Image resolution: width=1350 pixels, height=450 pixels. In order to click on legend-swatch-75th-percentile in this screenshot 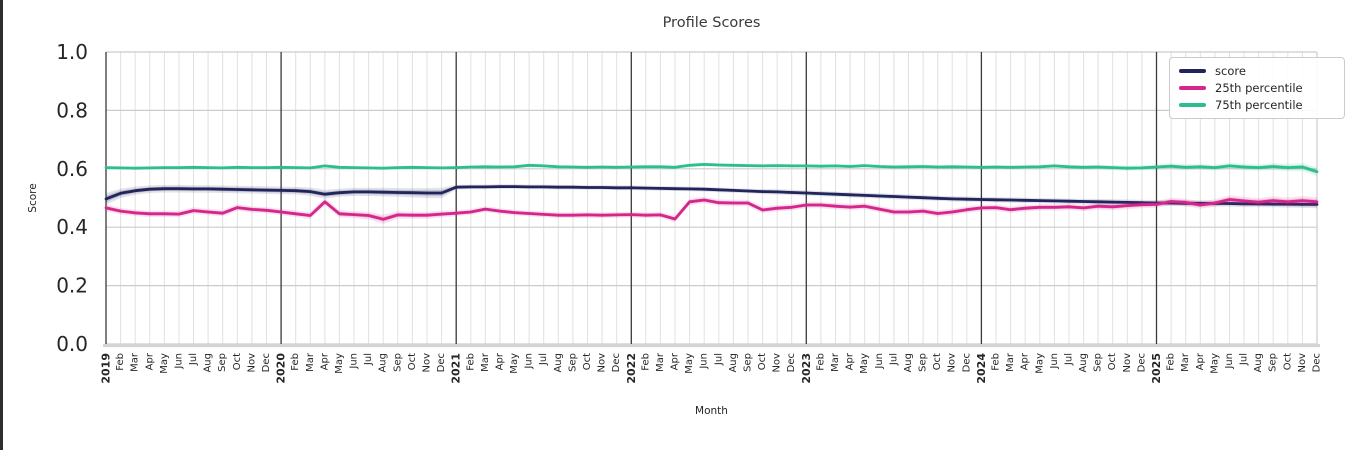, I will do `click(1192, 105)`.